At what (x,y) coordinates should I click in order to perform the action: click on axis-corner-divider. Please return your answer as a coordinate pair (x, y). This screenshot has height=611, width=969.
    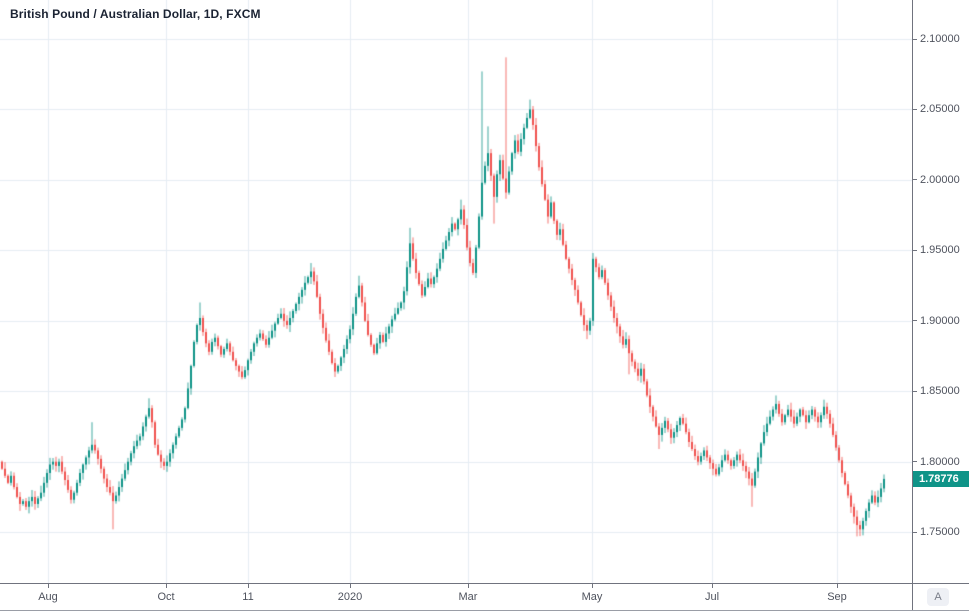
    Looking at the image, I should click on (912, 597).